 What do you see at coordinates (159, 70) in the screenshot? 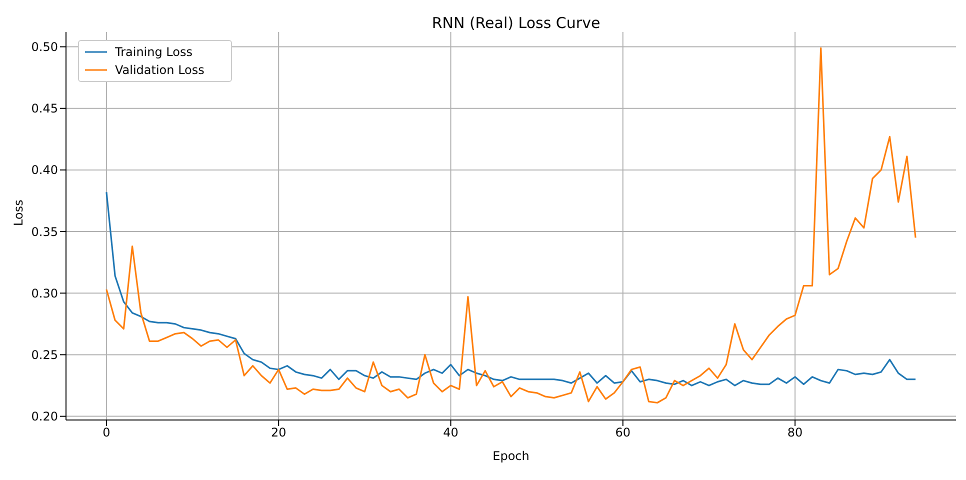
I see `legend-label: Validation Loss` at bounding box center [159, 70].